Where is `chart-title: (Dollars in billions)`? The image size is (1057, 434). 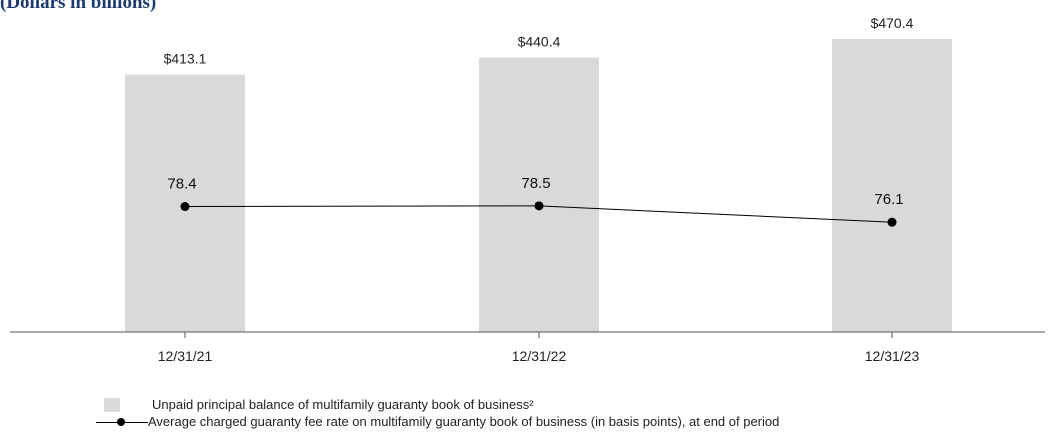
chart-title: (Dollars in billions) is located at coordinates (78, 6).